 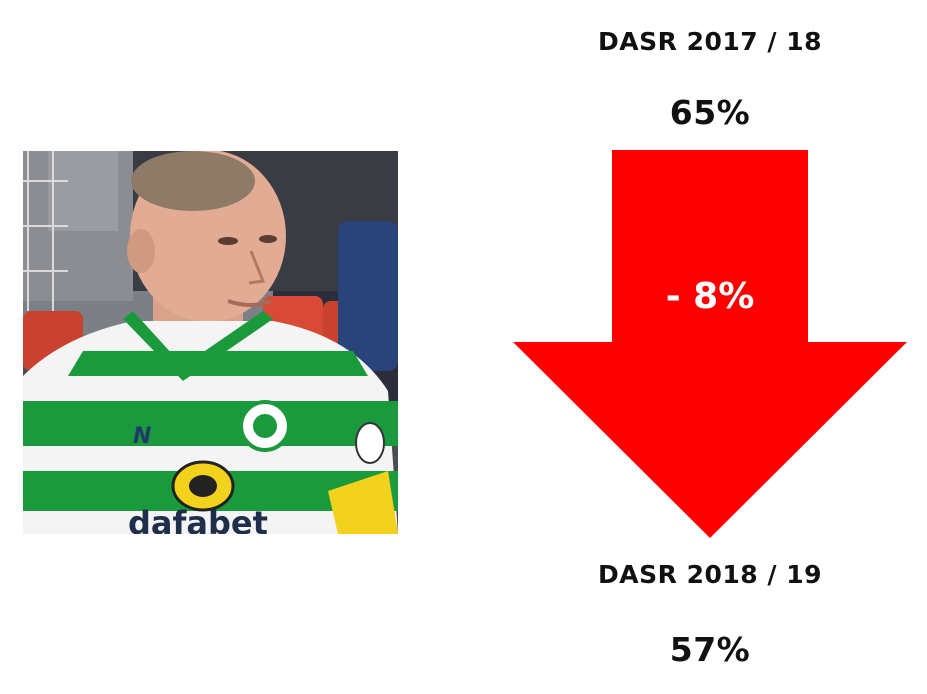 What do you see at coordinates (142, 436) in the screenshot?
I see `svg-text: N` at bounding box center [142, 436].